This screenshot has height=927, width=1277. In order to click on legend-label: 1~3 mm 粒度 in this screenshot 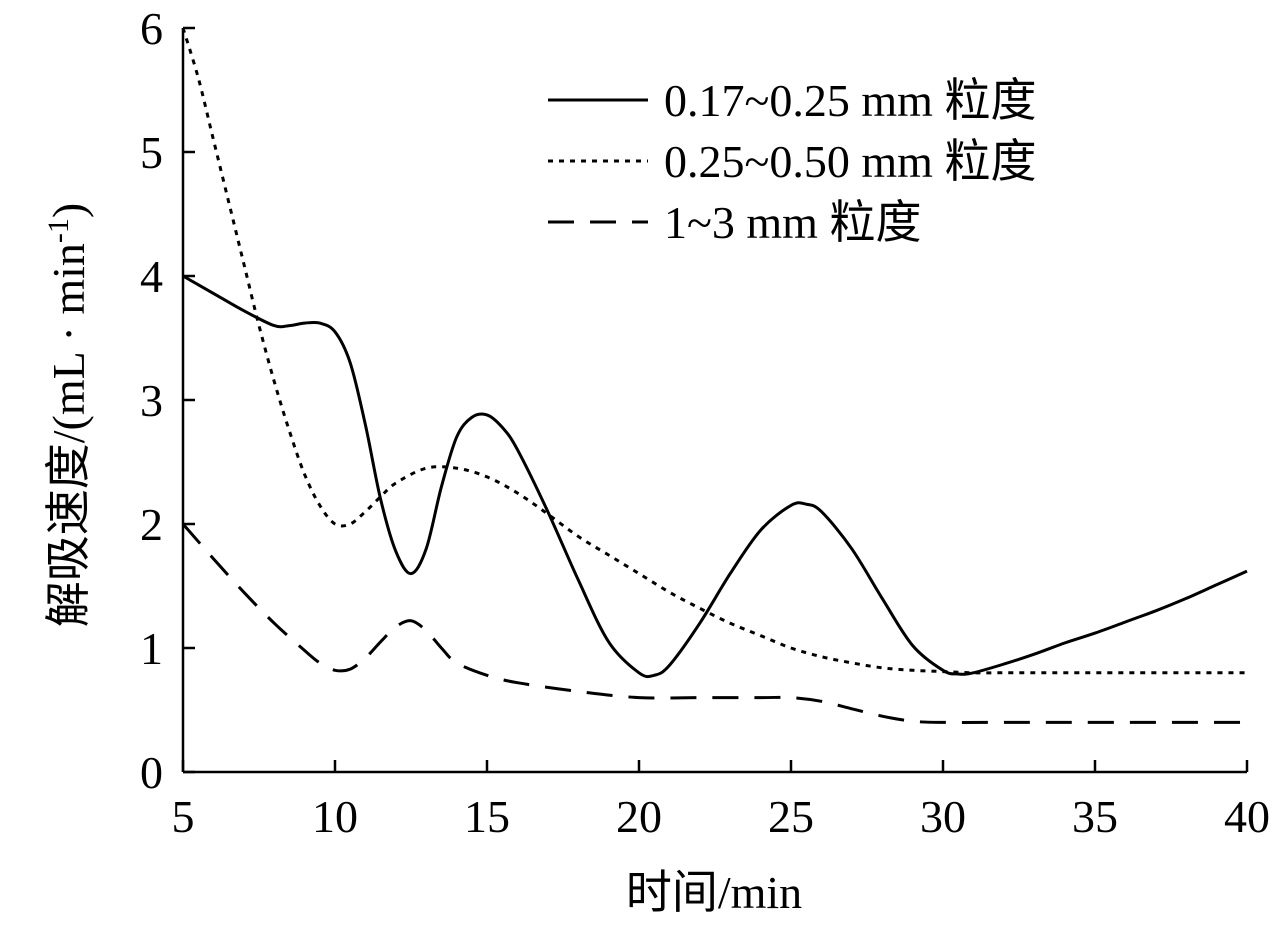, I will do `click(792, 222)`.